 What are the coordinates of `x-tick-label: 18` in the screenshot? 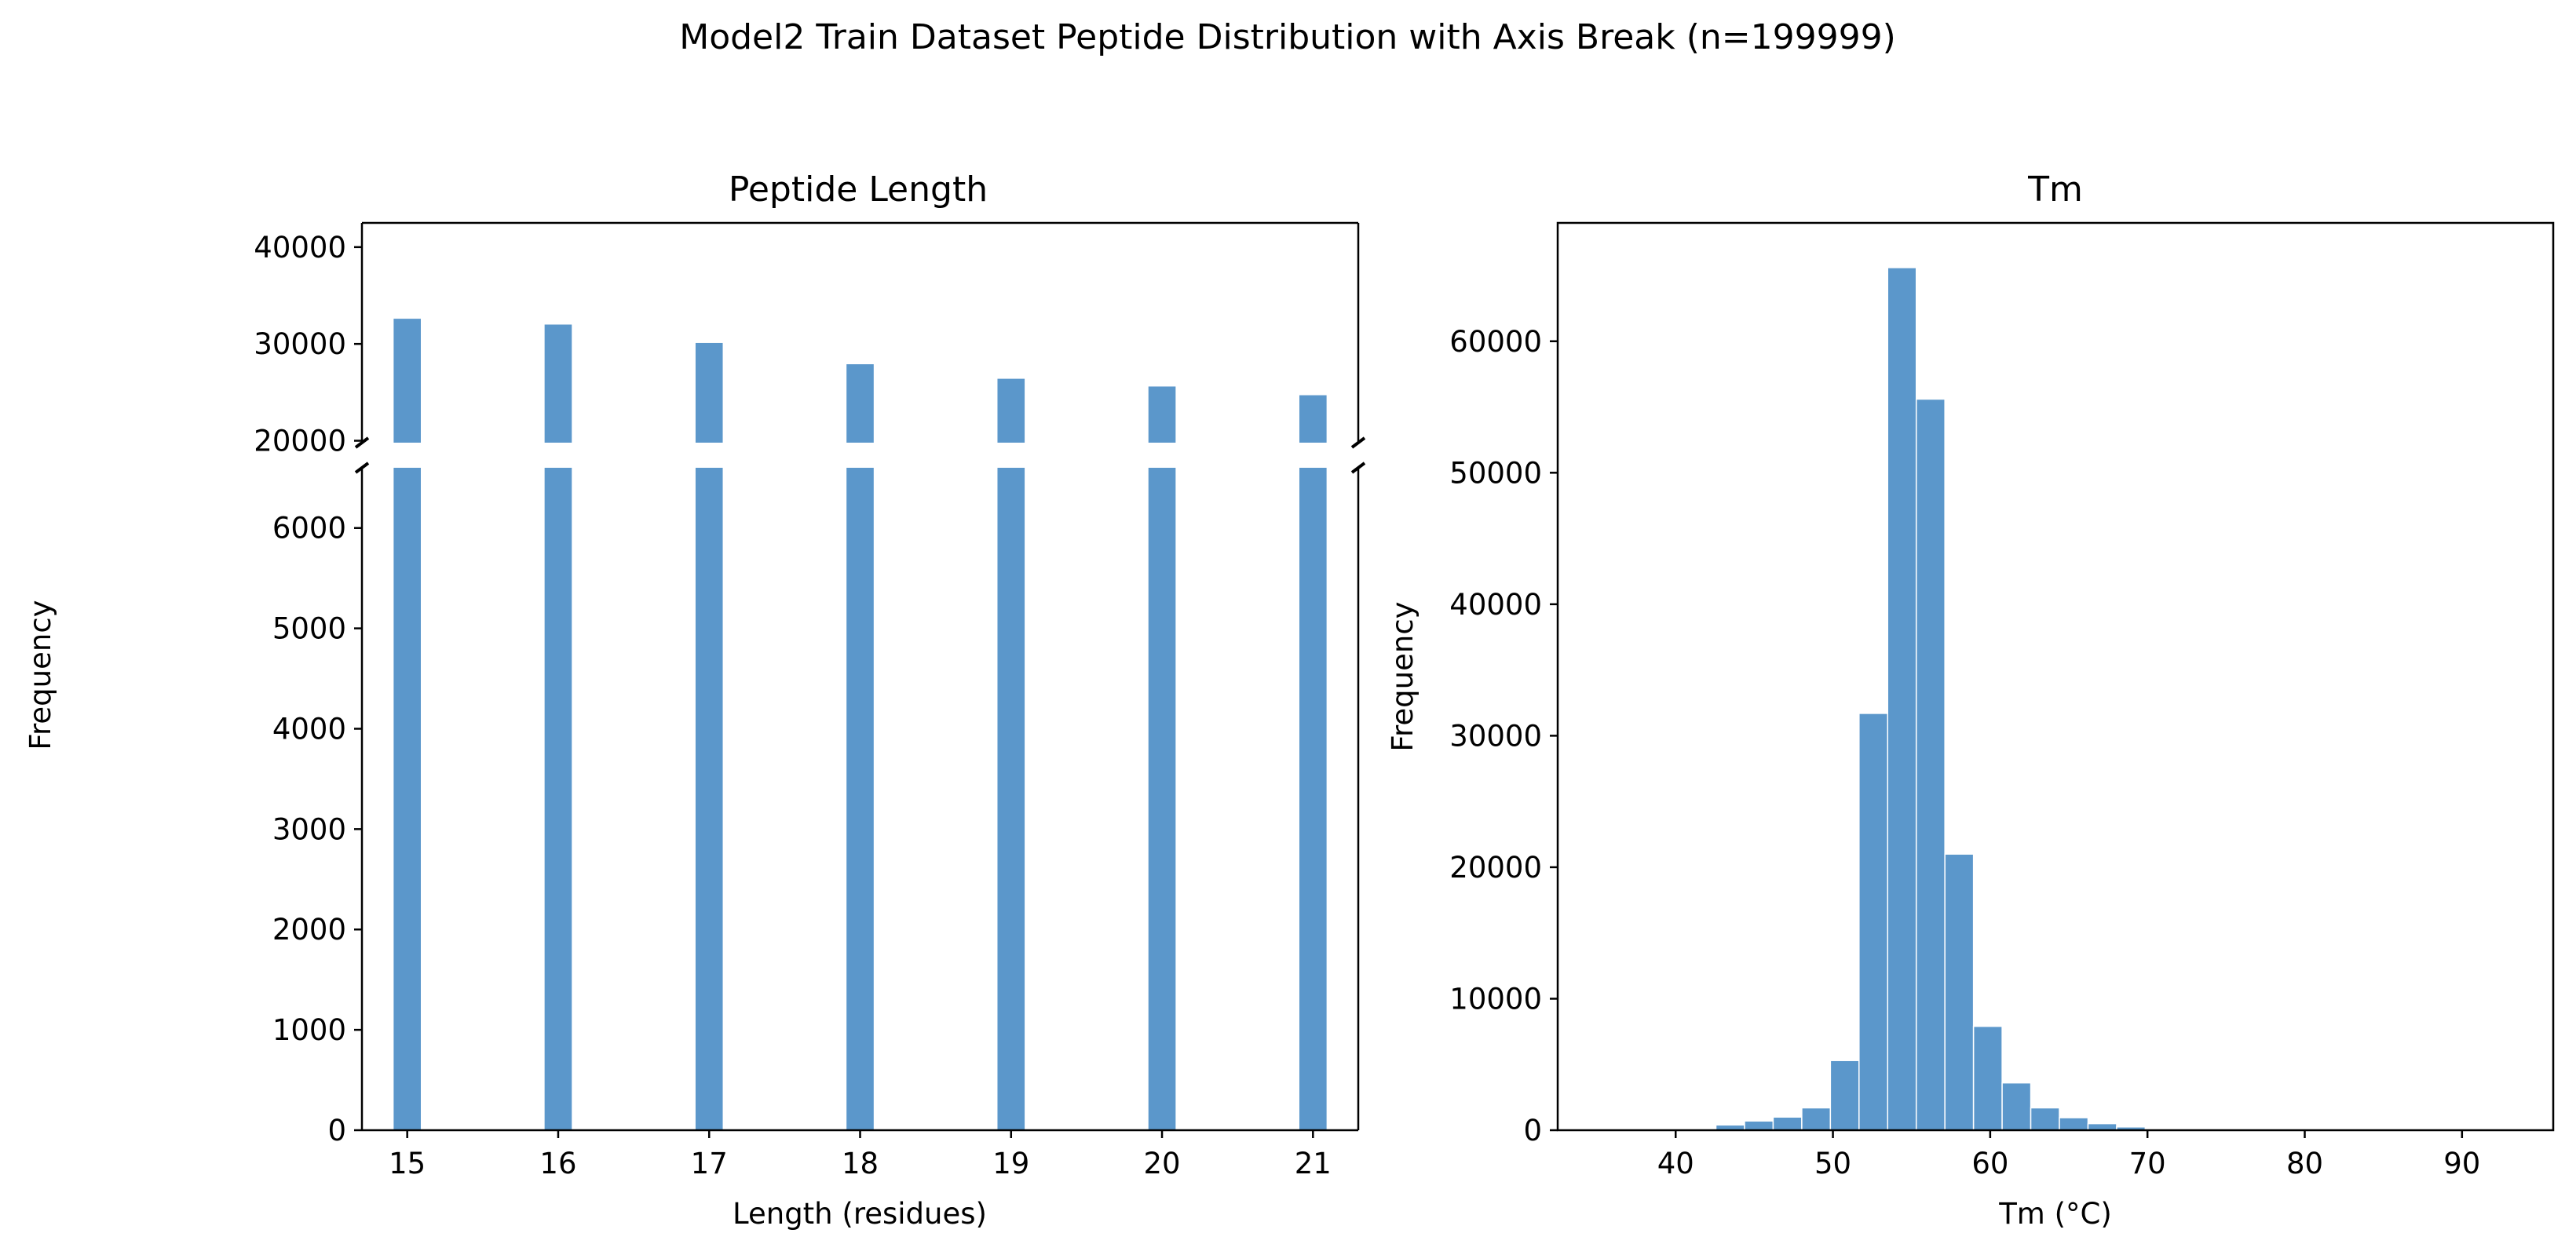 It's located at (861, 1163).